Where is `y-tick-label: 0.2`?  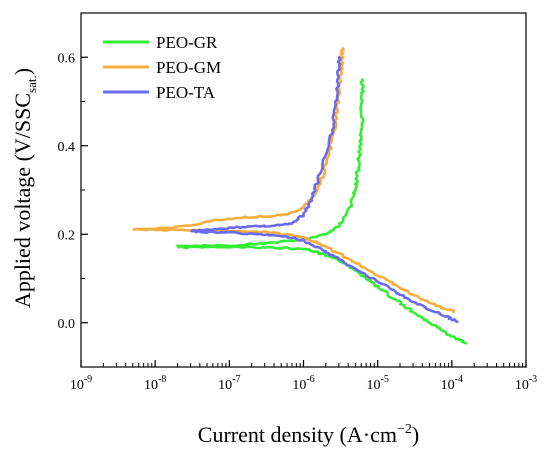 y-tick-label: 0.2 is located at coordinates (67, 235).